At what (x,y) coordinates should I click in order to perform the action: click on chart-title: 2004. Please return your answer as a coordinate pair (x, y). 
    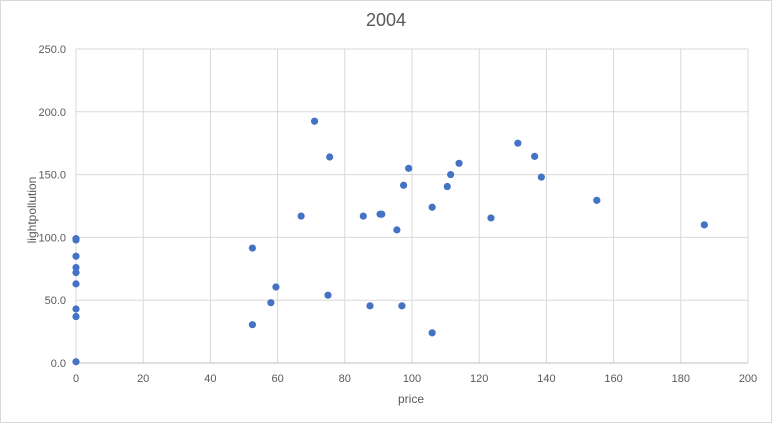
    Looking at the image, I should click on (386, 20).